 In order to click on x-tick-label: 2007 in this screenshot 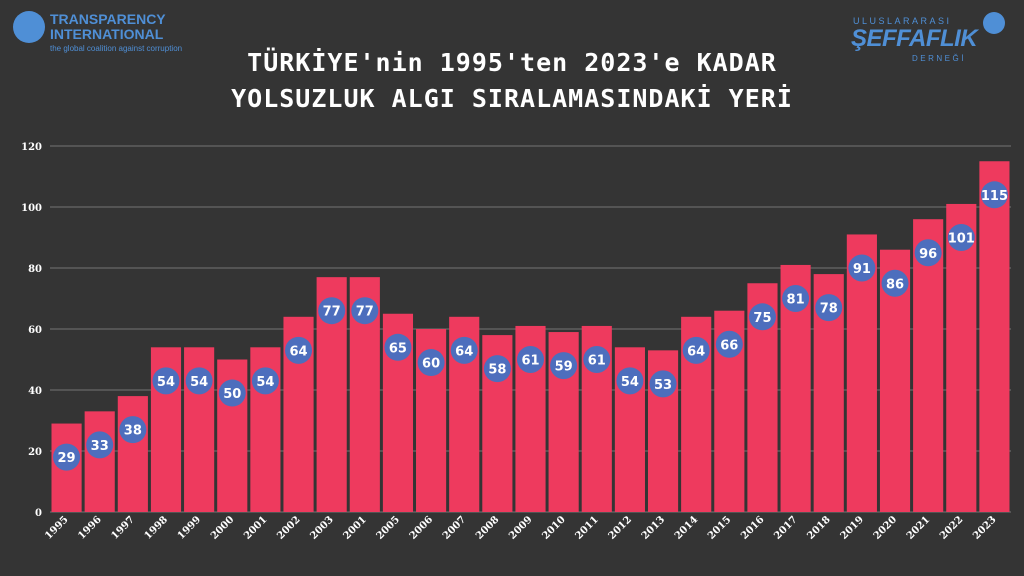, I will do `click(454, 527)`.